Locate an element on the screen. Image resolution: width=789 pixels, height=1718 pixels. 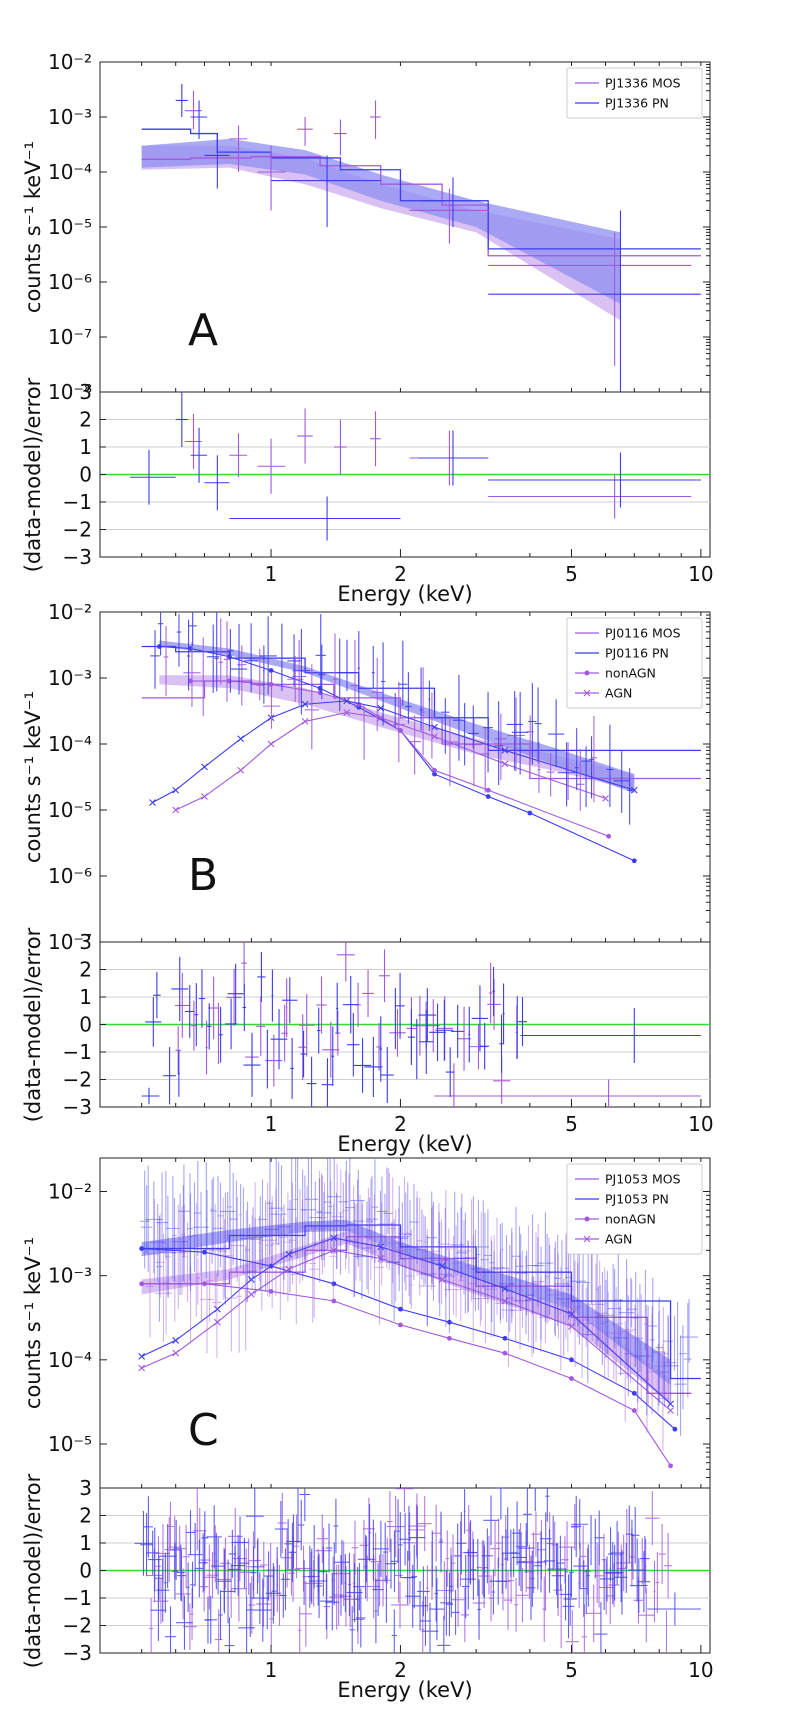
panel-c-pn-nonagn-line is located at coordinates (408, 1338).